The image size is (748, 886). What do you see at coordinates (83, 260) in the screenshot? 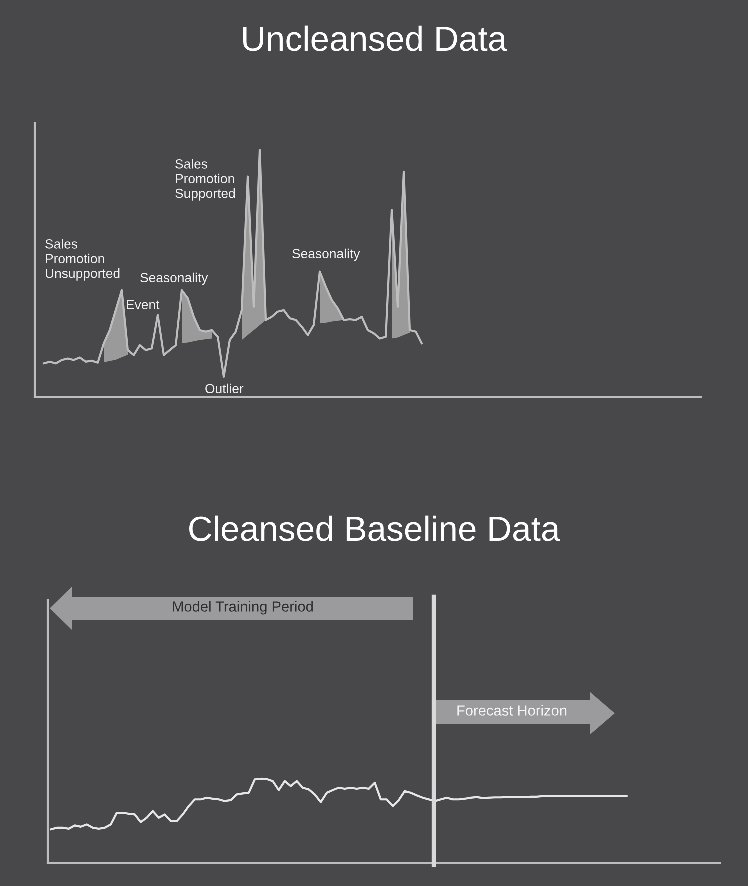
I see `annotation: Sales Promotion Unsupported` at bounding box center [83, 260].